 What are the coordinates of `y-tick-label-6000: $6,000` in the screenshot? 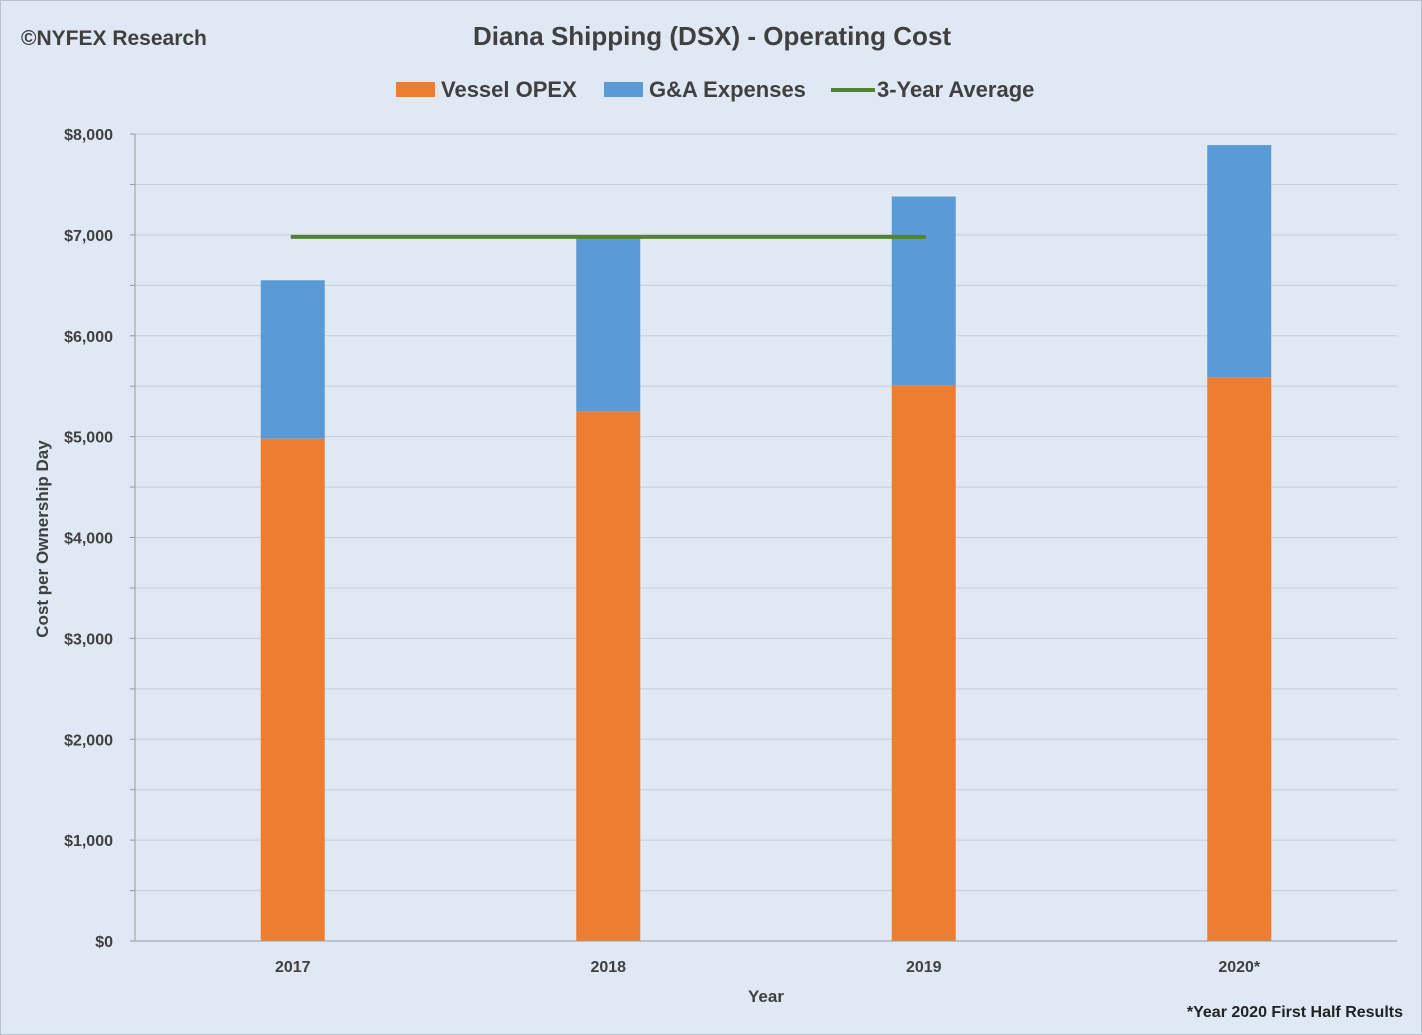 It's located at (88, 337).